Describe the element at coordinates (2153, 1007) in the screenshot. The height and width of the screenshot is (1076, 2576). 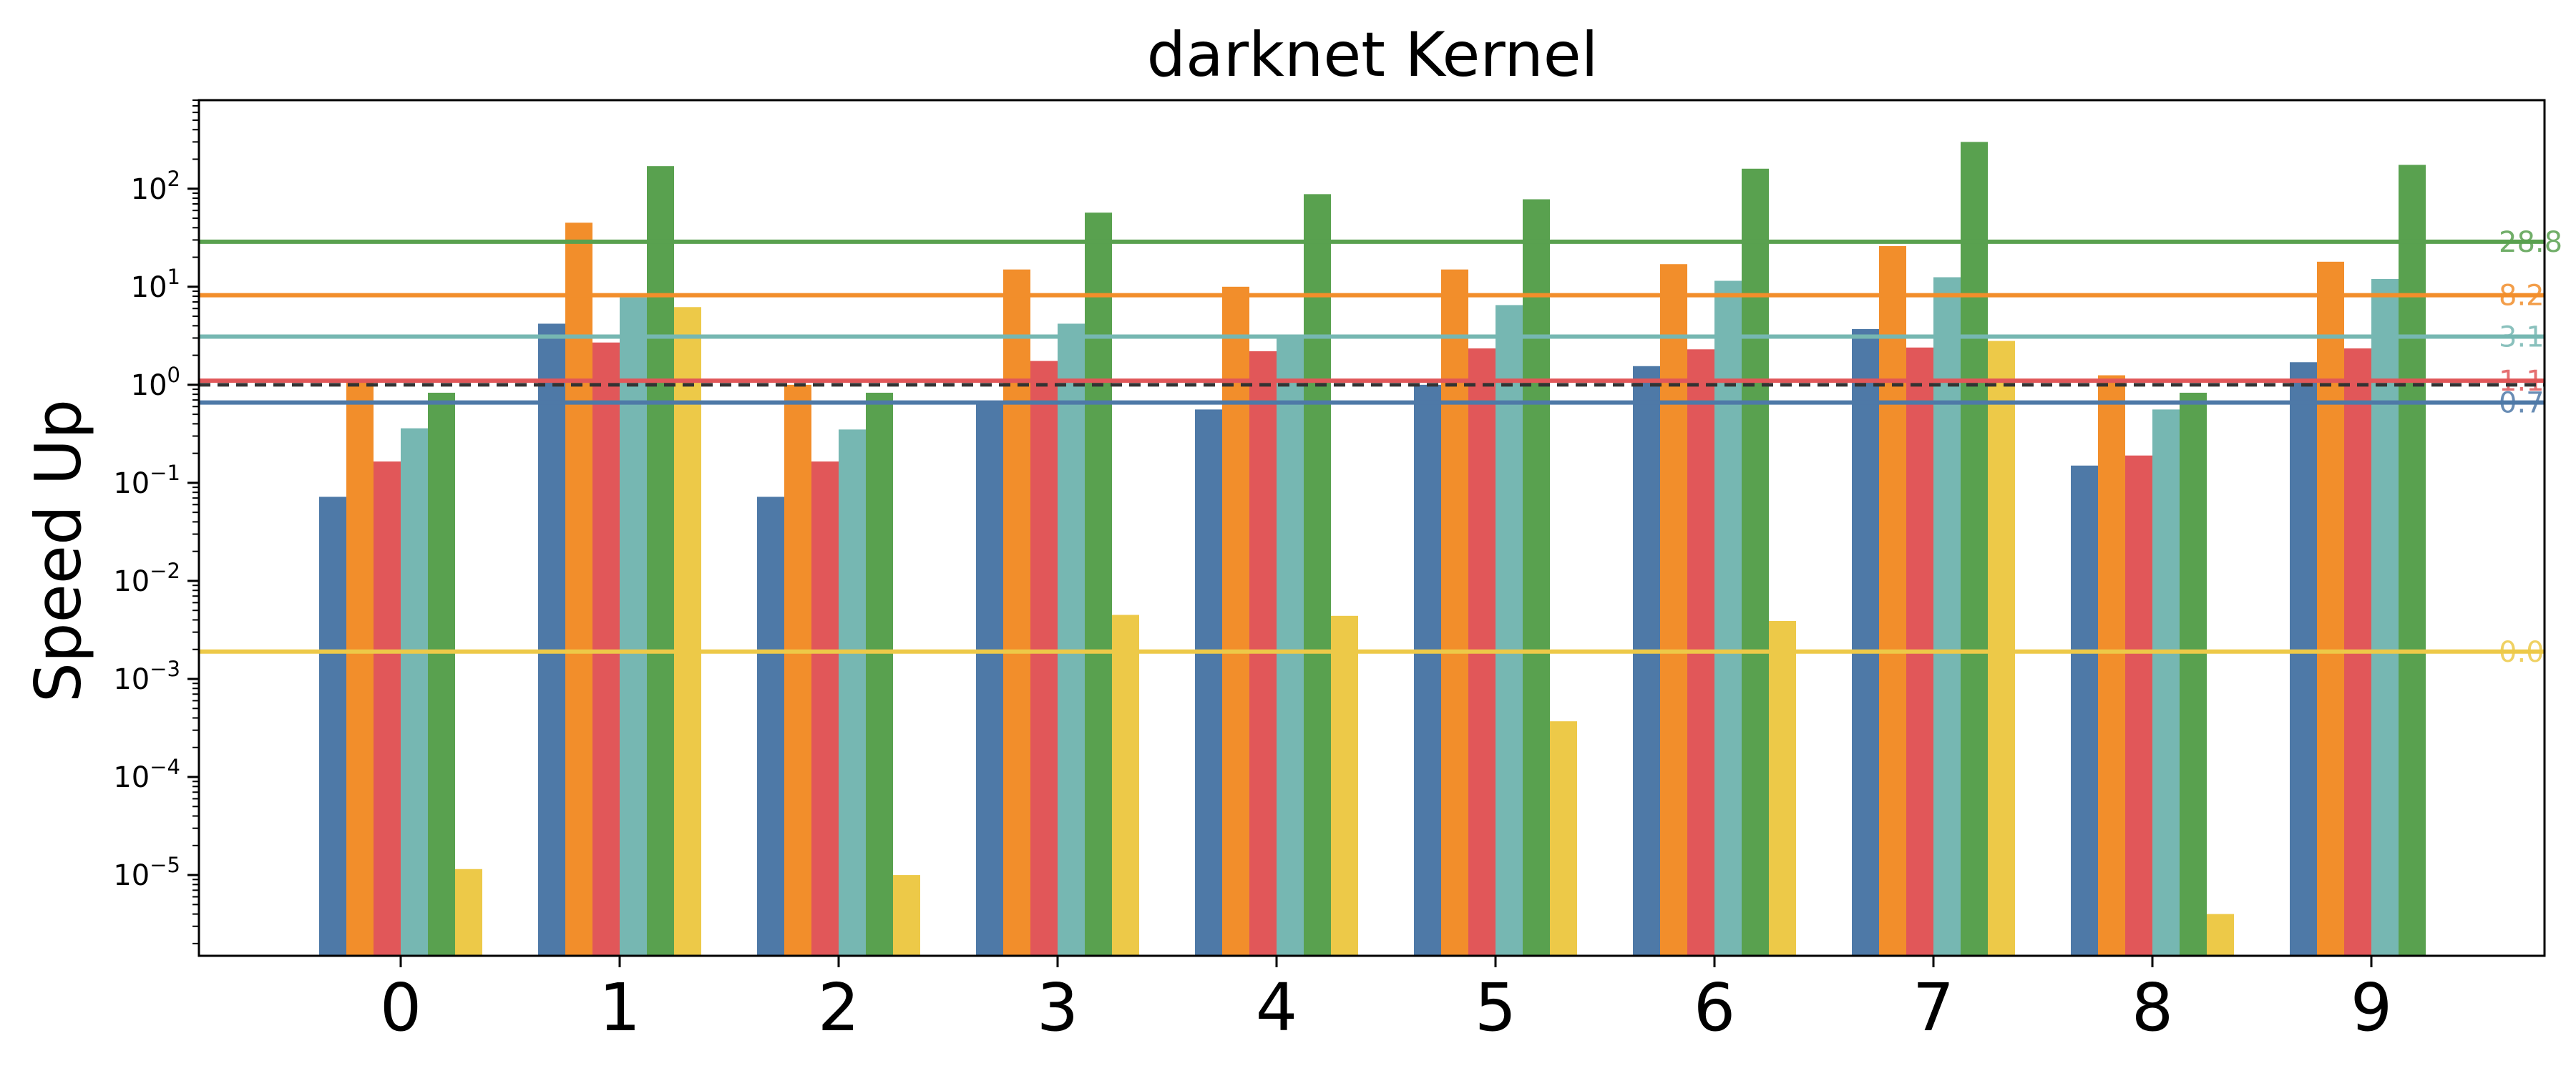
I see `x-tick-label-8: 8` at that location.